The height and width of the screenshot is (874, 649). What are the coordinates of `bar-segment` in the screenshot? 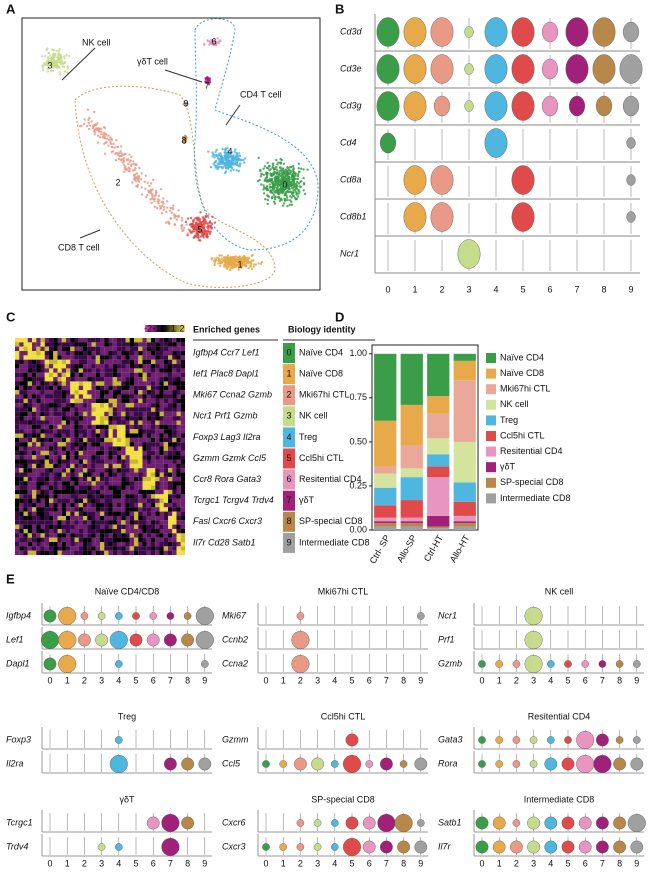 It's located at (411, 509).